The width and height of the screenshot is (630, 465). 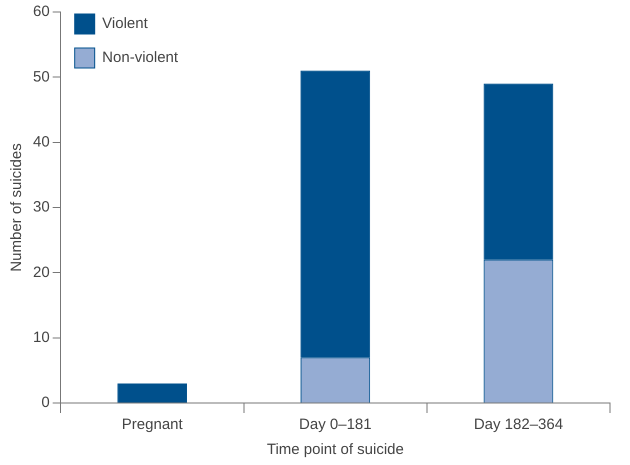 I want to click on x-tick-label: Pregnant, so click(x=153, y=425).